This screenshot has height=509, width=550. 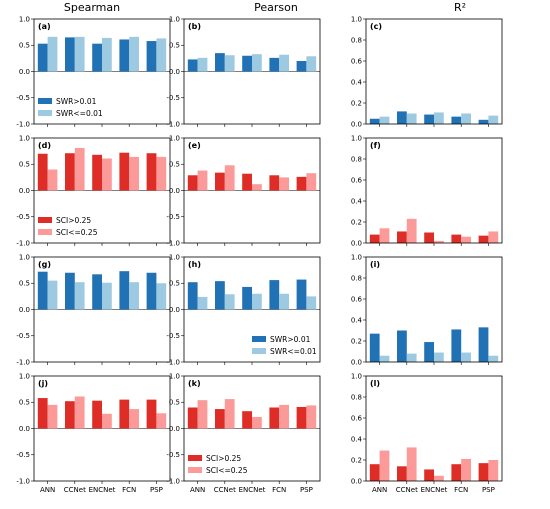 I want to click on column-title-pearson: Pearson, so click(x=276, y=7).